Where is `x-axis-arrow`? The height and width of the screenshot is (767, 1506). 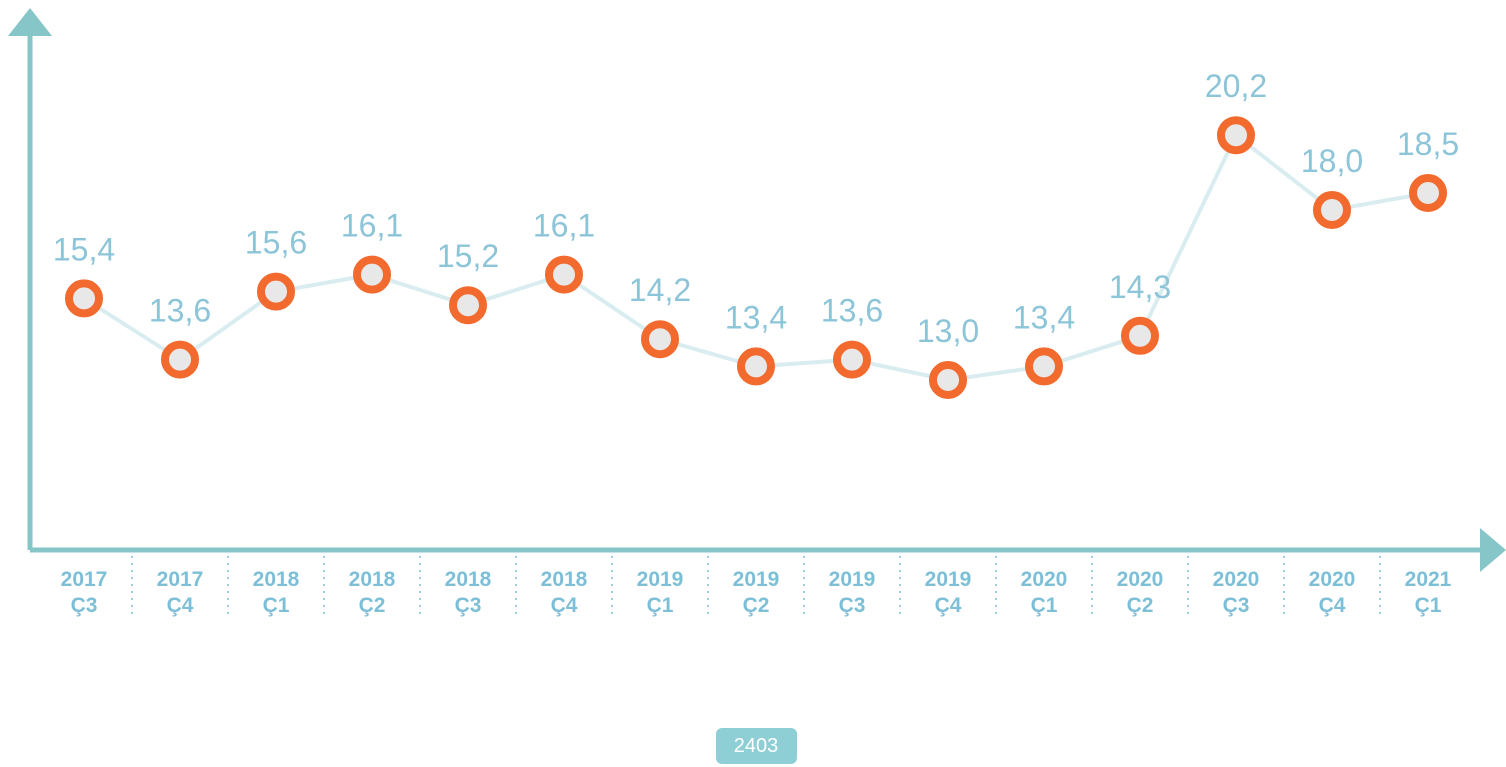
x-axis-arrow is located at coordinates (1493, 550).